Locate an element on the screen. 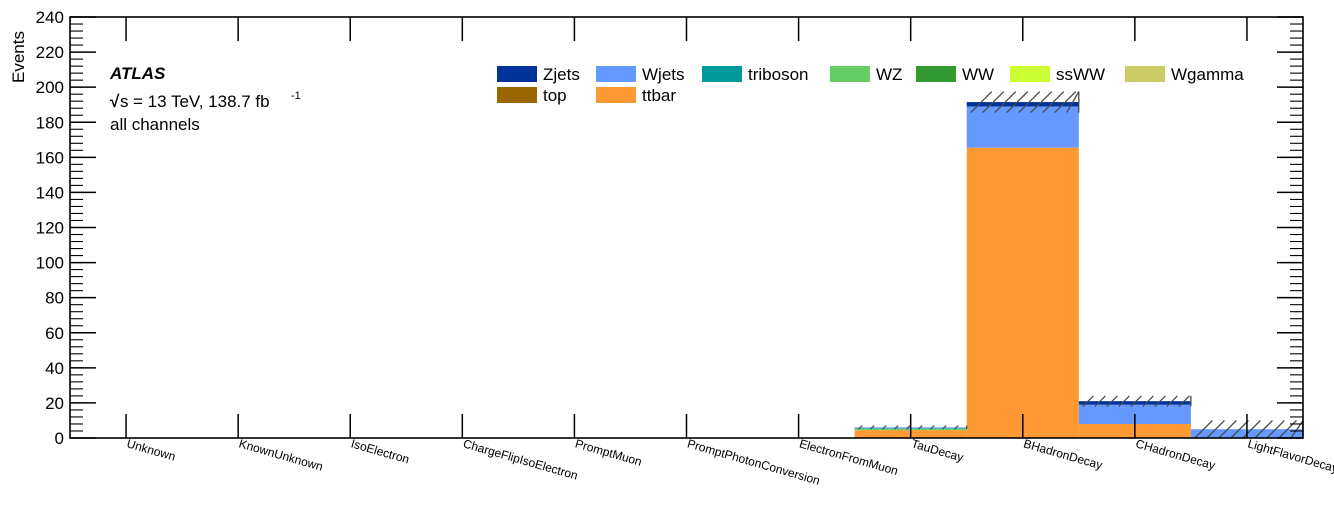 This screenshot has width=1334, height=505. legend-label: Wgamma is located at coordinates (1207, 74).